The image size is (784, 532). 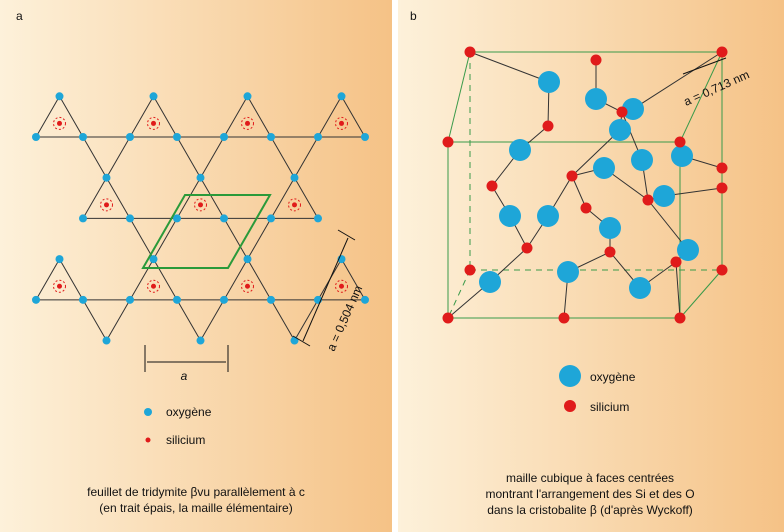 I want to click on cube-hidden-edge, so click(x=459, y=294).